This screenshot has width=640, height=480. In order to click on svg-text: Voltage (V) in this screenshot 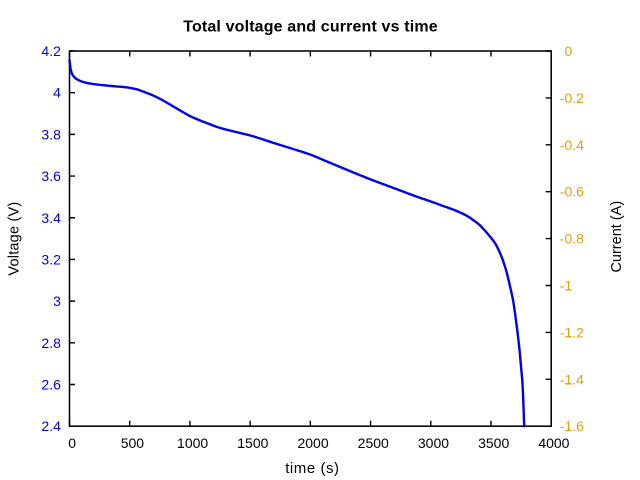, I will do `click(14, 239)`.